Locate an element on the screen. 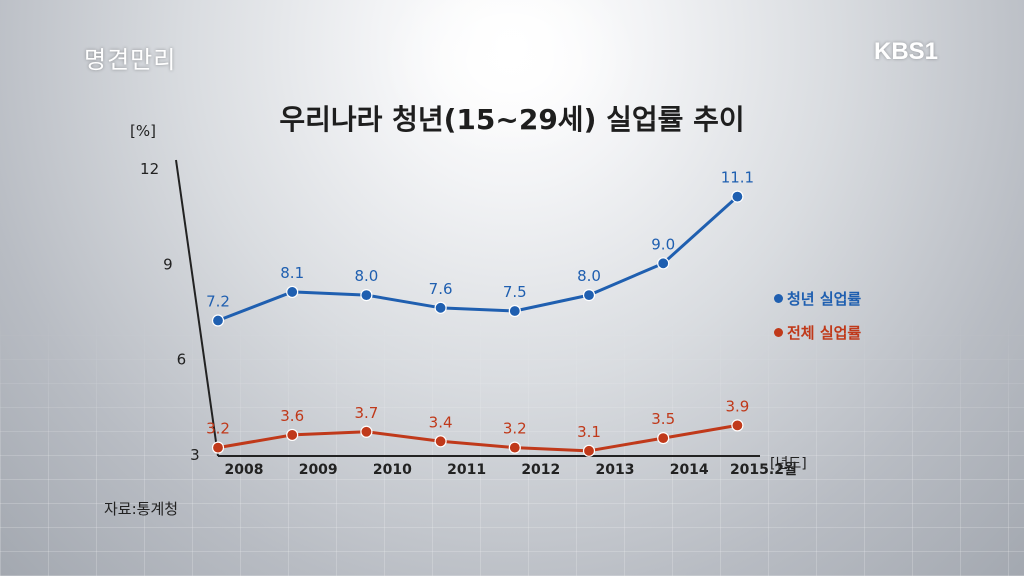 This screenshot has height=576, width=1024. source-note: 자료:통계청 is located at coordinates (141, 509).